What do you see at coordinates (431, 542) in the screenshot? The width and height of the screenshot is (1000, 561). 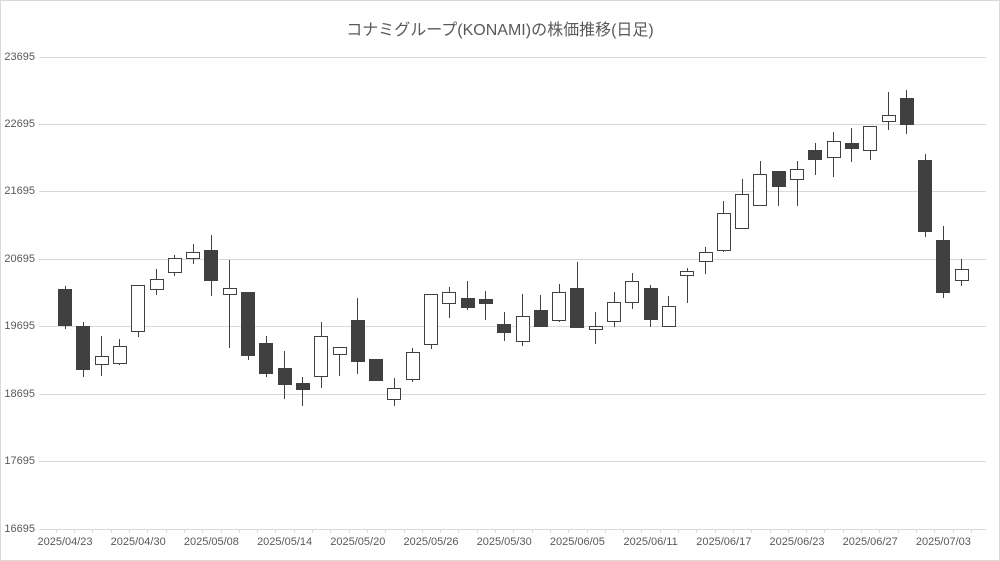 I see `x-axis-label: 2025/05/26` at bounding box center [431, 542].